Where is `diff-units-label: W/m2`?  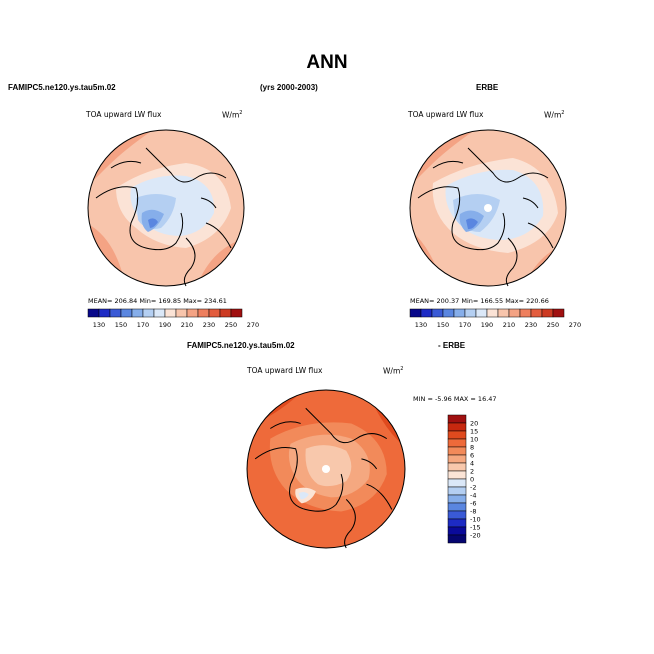 diff-units-label: W/m2 is located at coordinates (393, 371).